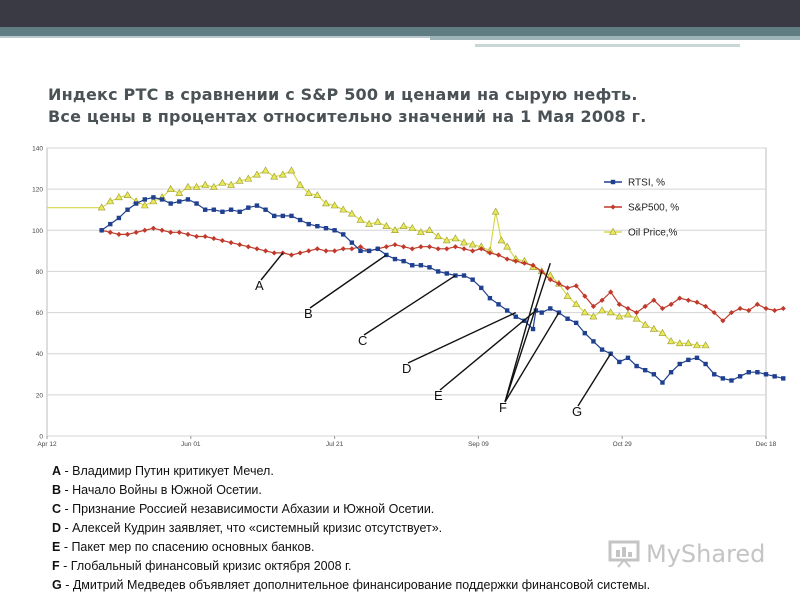  I want to click on x-tick-label: Jul 21, so click(335, 444).